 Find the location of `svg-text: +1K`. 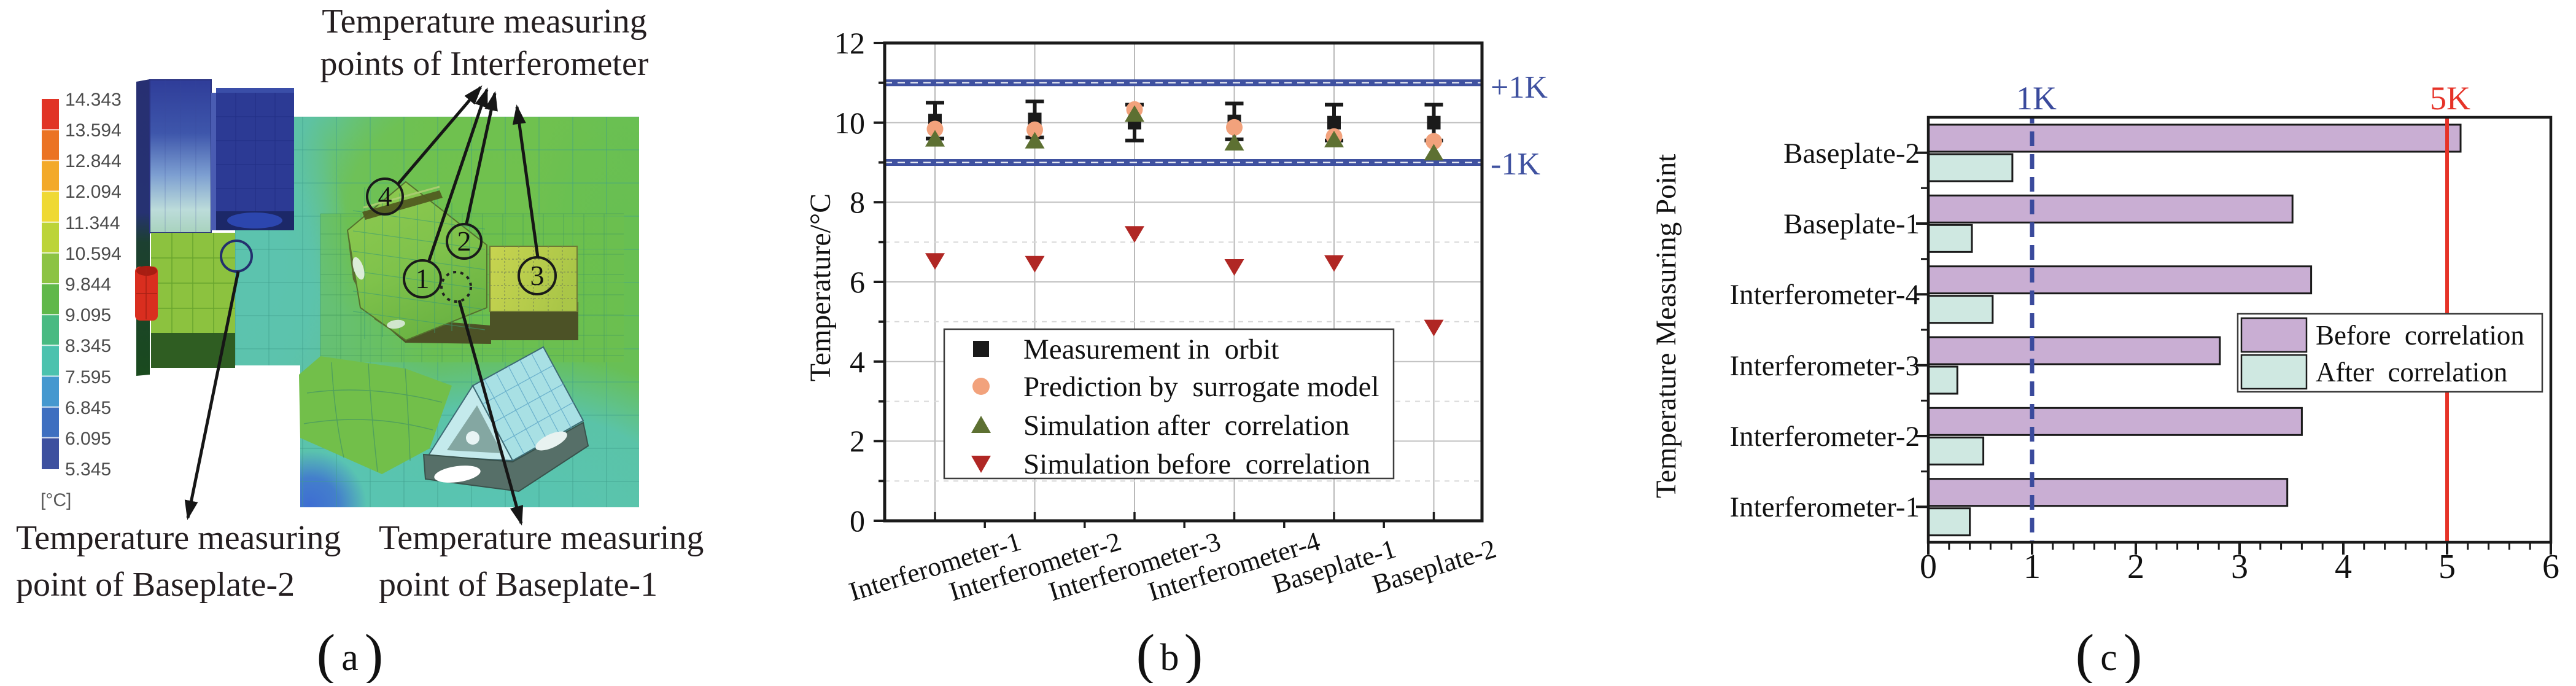

svg-text: +1K is located at coordinates (1519, 87).